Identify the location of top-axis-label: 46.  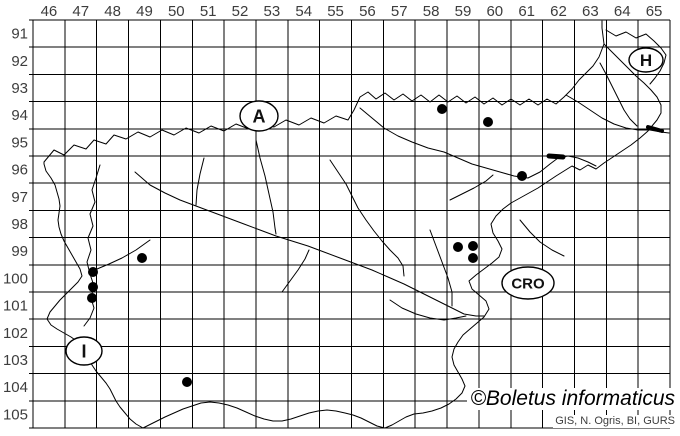
(49, 11).